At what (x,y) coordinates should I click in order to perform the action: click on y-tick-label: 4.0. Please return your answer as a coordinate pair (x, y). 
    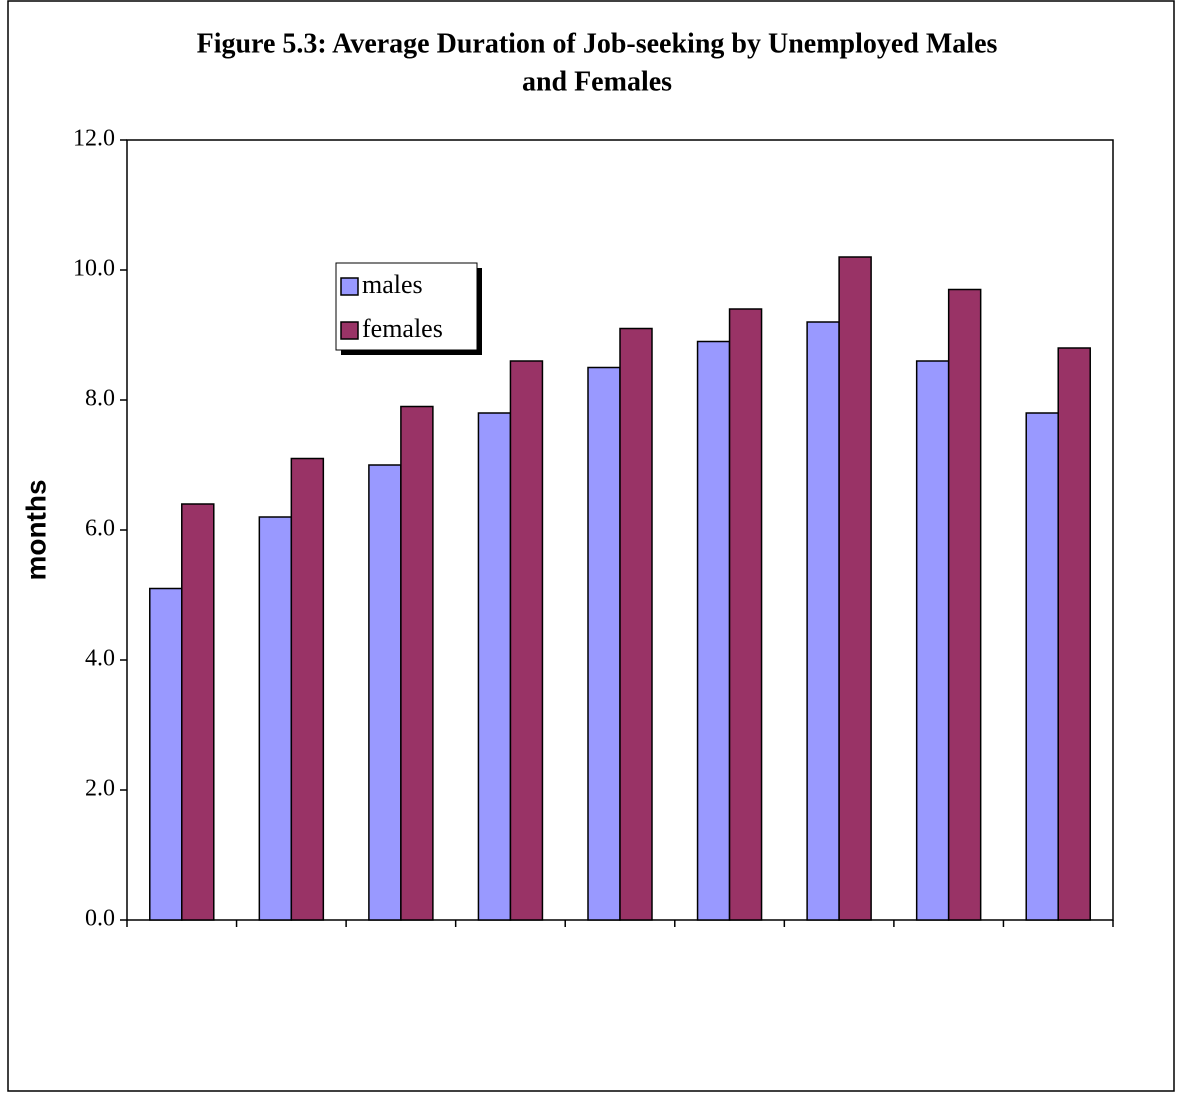
    Looking at the image, I should click on (100, 659).